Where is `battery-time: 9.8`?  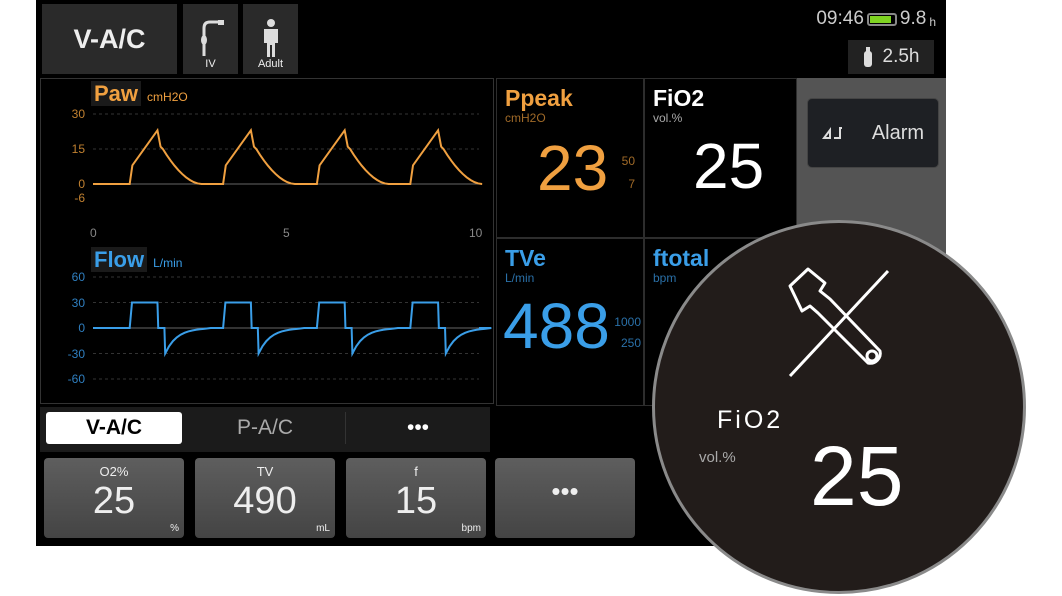
battery-time: 9.8 is located at coordinates (913, 18).